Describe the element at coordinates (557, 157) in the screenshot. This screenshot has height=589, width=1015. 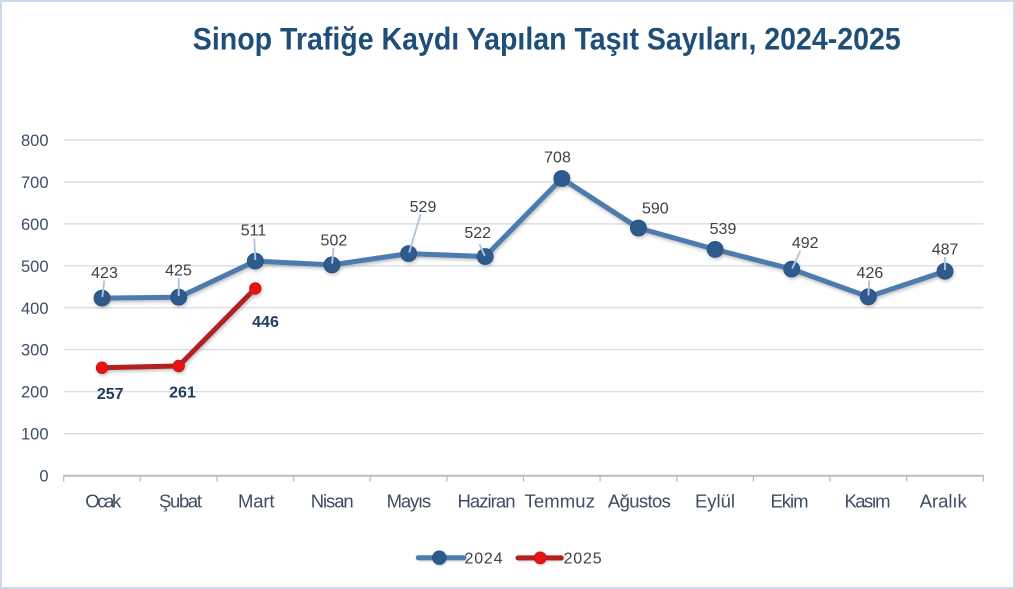
I see `svg-text: 708` at that location.